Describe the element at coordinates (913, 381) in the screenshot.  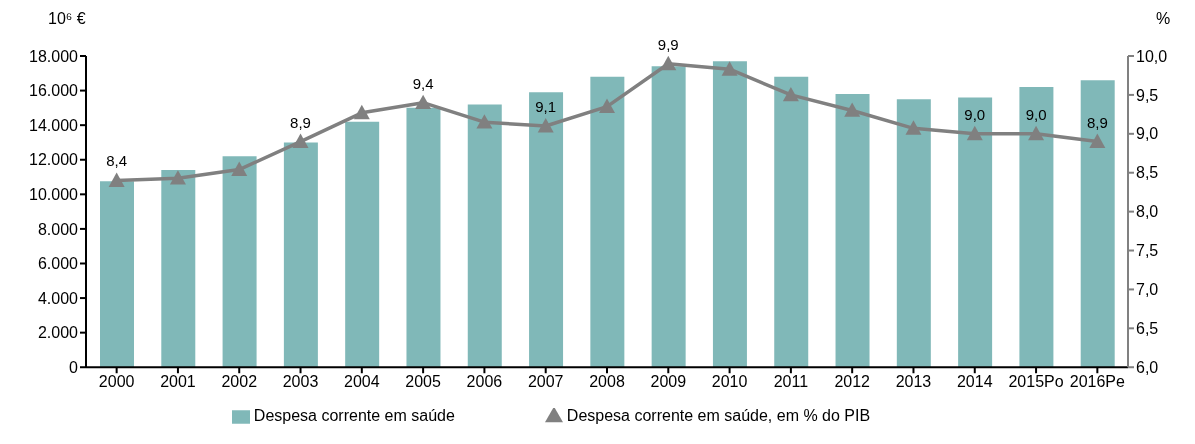
I see `x-tick-label: 2013` at that location.